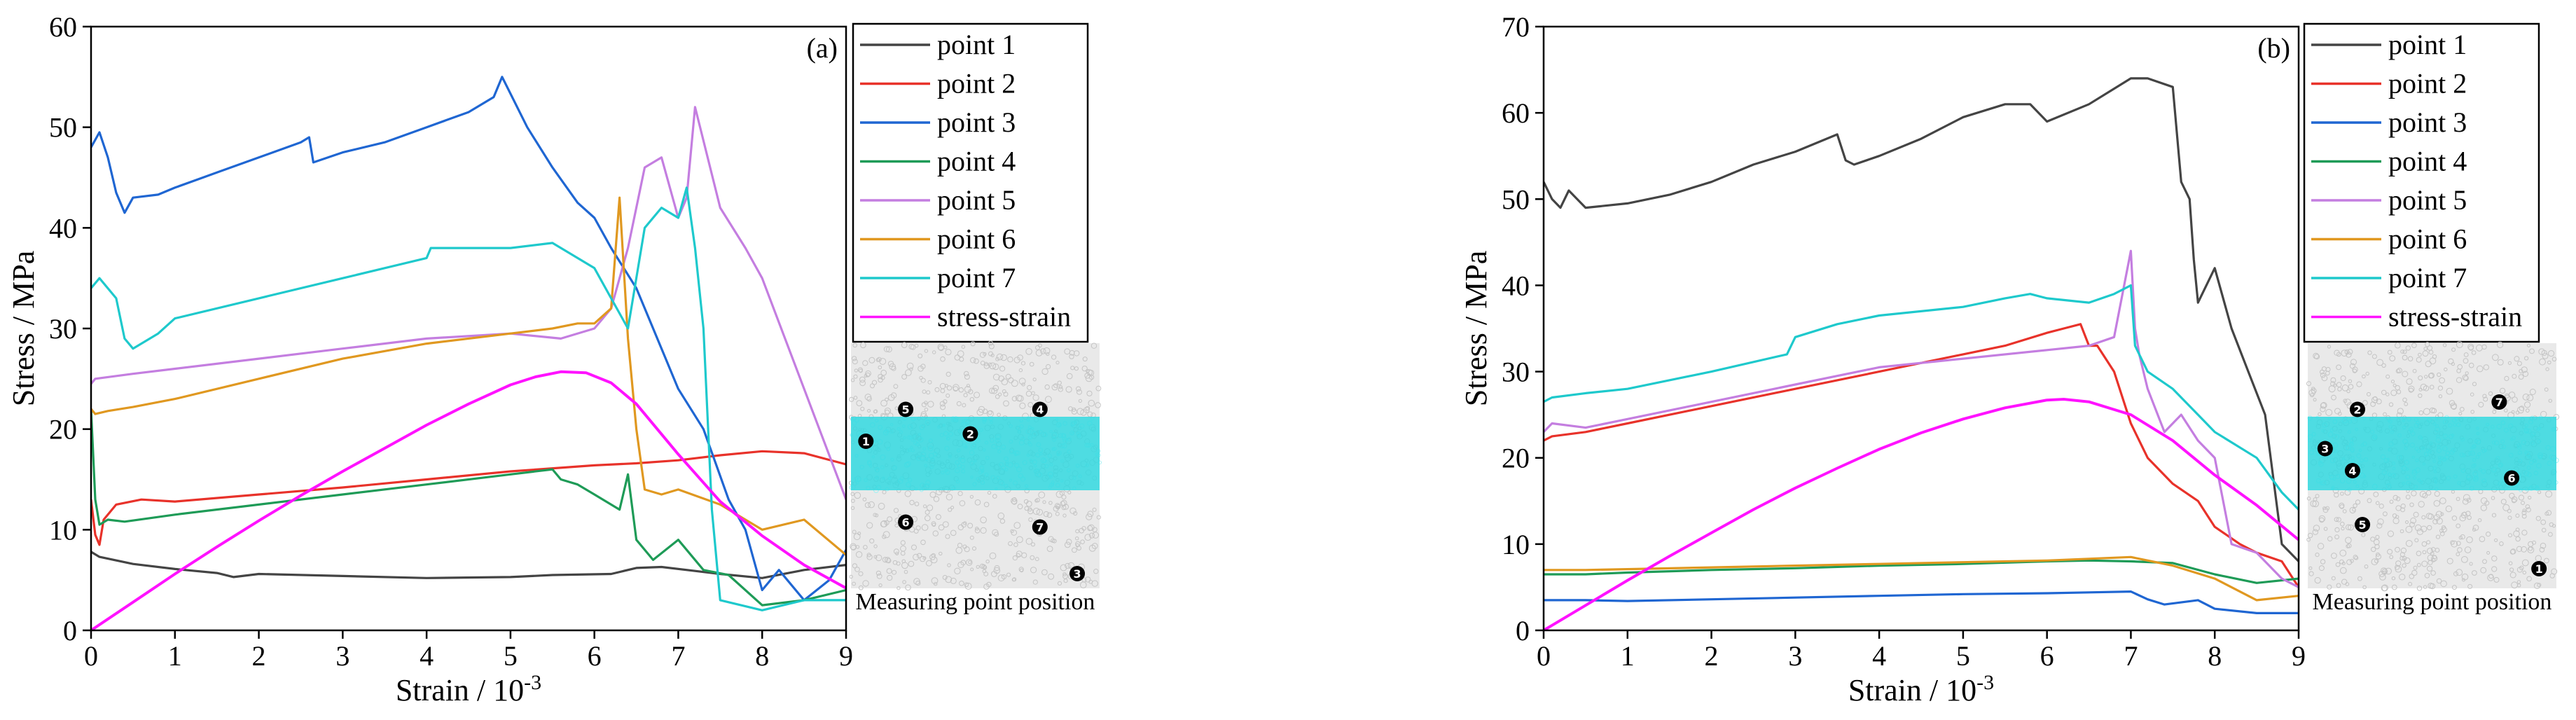 This screenshot has height=720, width=2576. What do you see at coordinates (1004, 317) in the screenshot?
I see `legend-label: stress-strain` at bounding box center [1004, 317].